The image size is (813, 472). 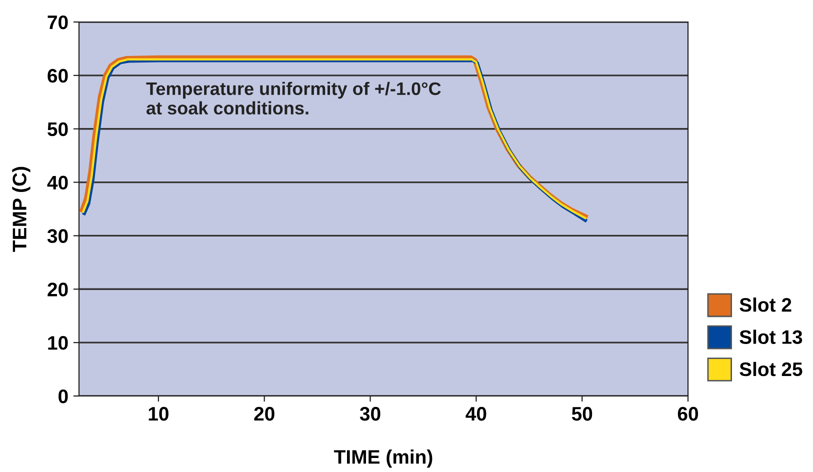 I want to click on y-tick-label: 10, so click(x=58, y=343).